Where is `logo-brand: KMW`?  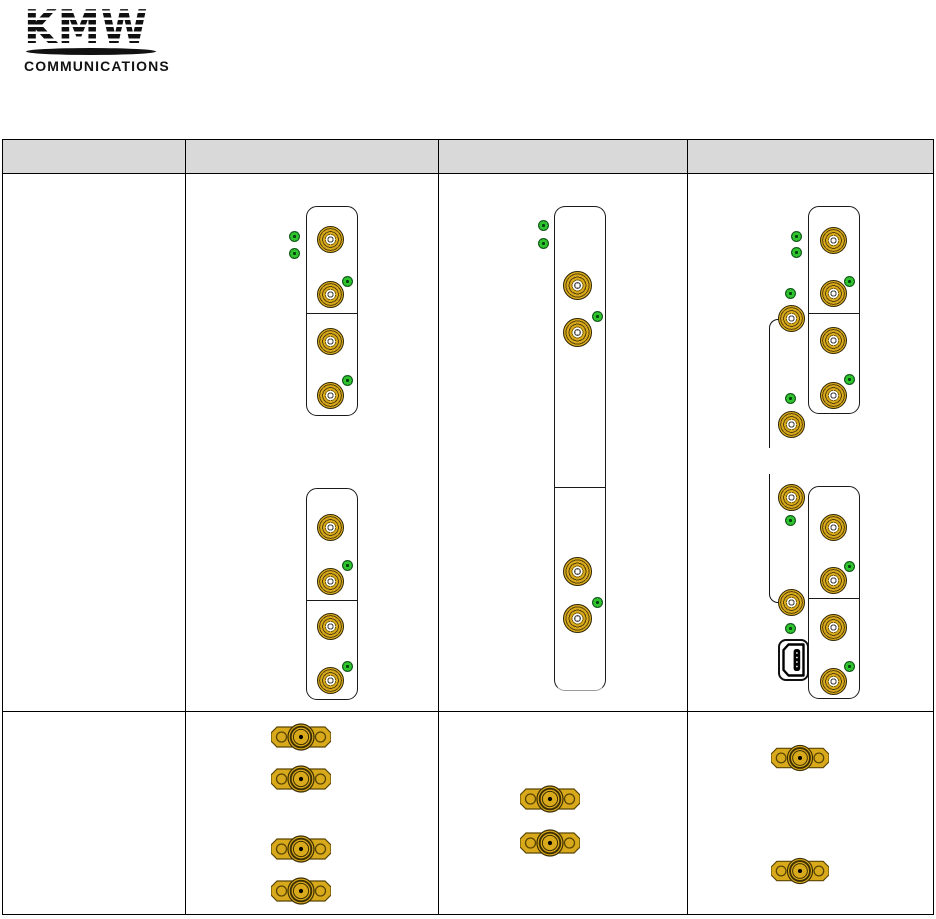
logo-brand: KMW is located at coordinates (92, 27).